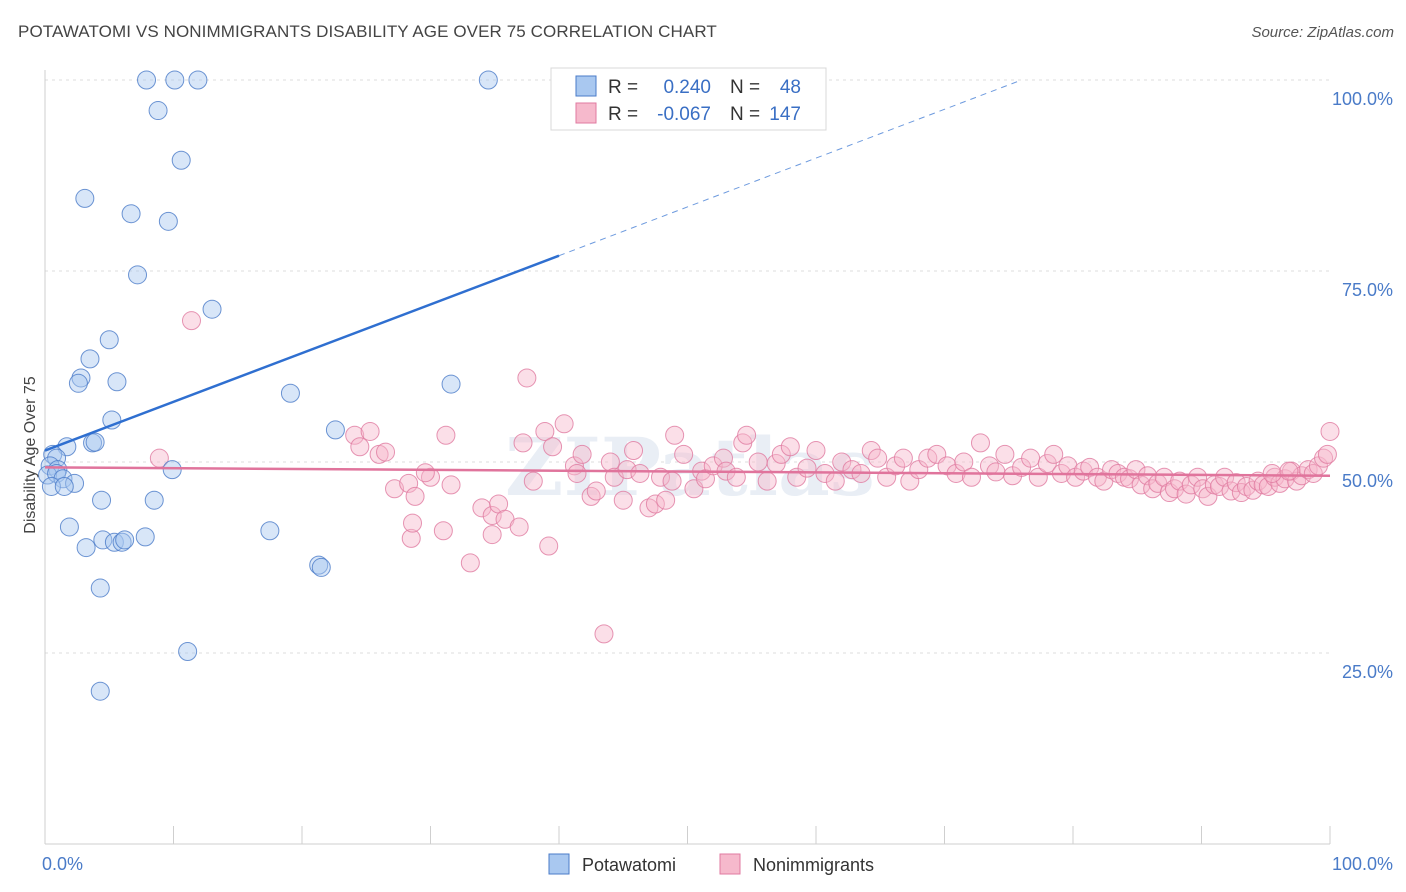  I want to click on bottom-legend: Potawatomi Nonimmigrants, so click(711, 864).